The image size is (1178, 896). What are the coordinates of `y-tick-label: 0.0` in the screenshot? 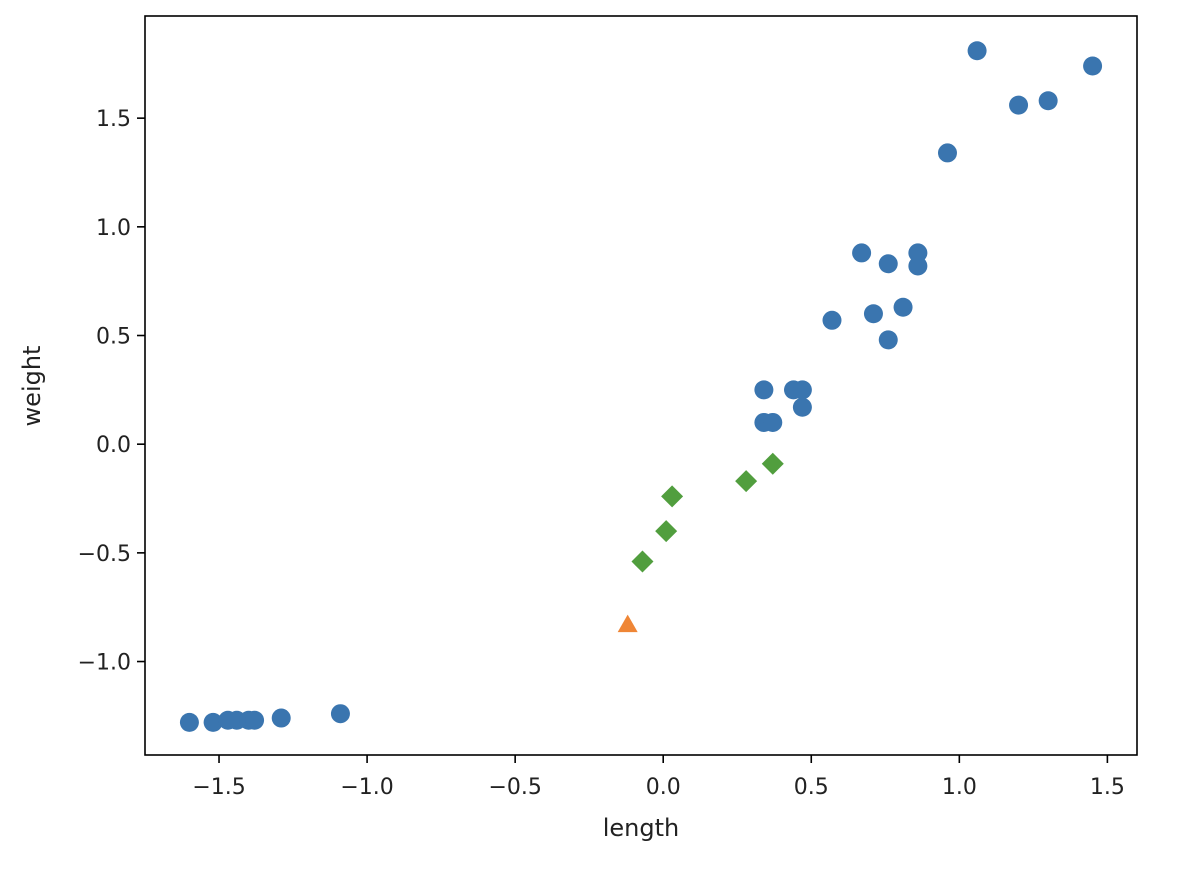 It's located at (113, 445).